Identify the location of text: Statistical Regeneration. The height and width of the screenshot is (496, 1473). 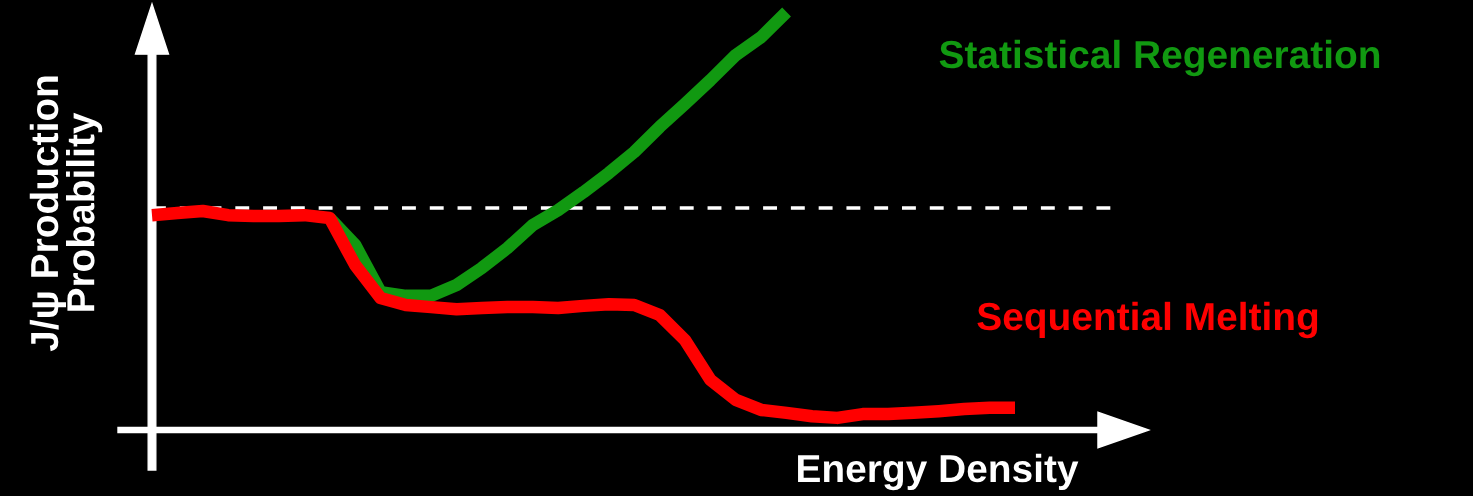
(1159, 58).